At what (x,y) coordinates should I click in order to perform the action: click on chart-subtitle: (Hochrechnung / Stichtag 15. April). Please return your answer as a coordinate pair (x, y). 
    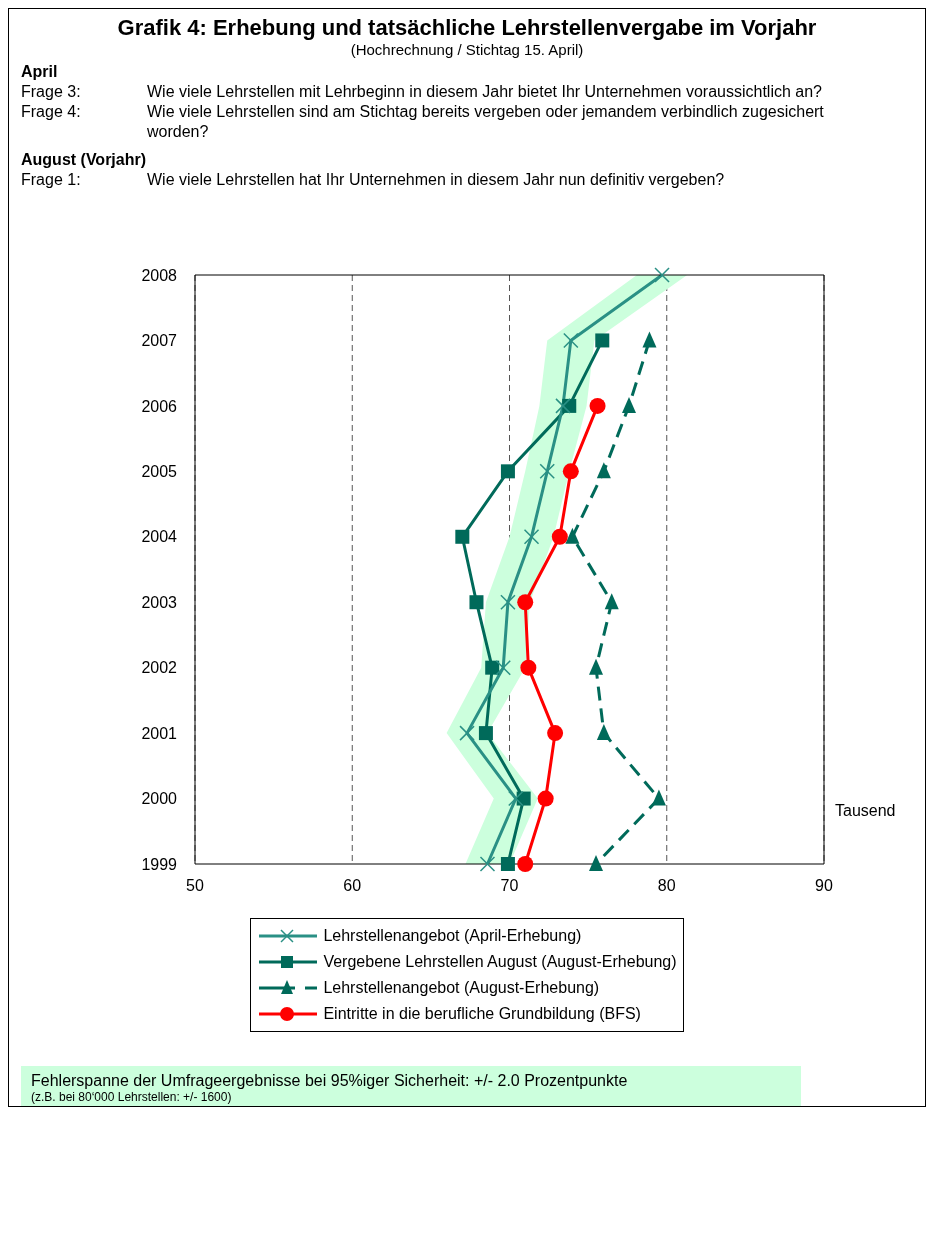
    Looking at the image, I should click on (467, 49).